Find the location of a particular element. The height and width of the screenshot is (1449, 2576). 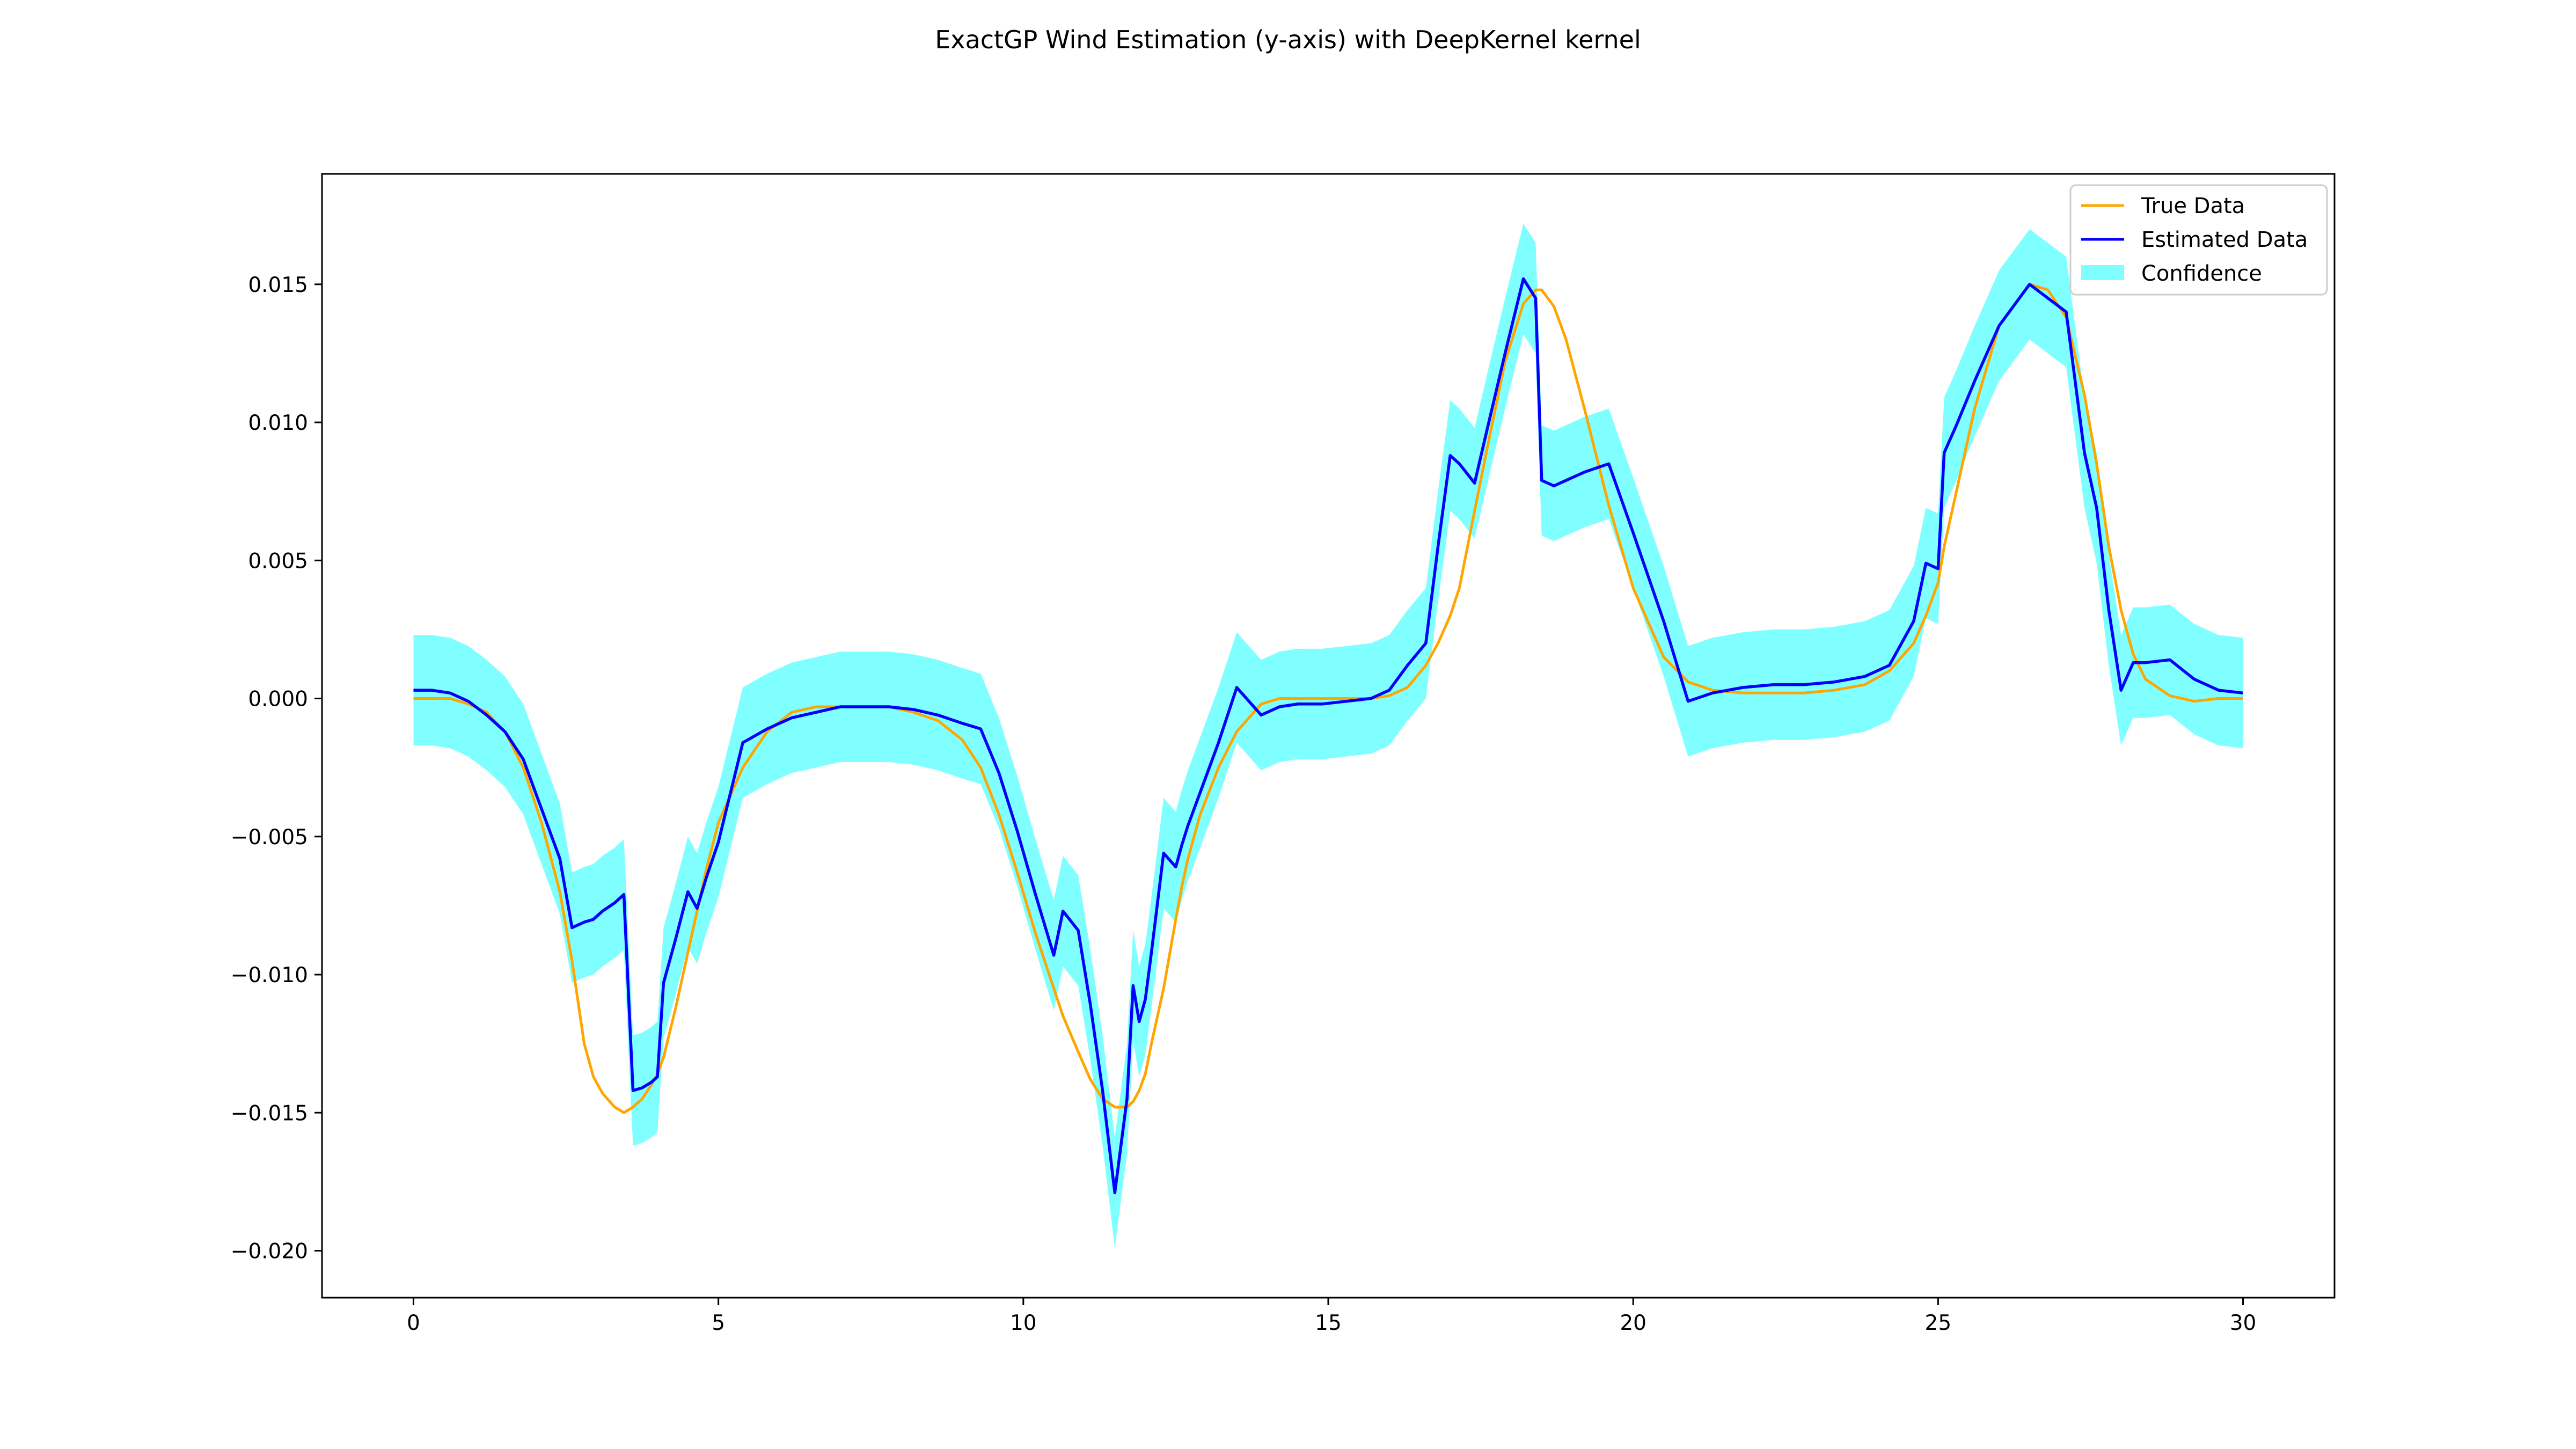

x-tick-label: 30 is located at coordinates (2243, 1323).